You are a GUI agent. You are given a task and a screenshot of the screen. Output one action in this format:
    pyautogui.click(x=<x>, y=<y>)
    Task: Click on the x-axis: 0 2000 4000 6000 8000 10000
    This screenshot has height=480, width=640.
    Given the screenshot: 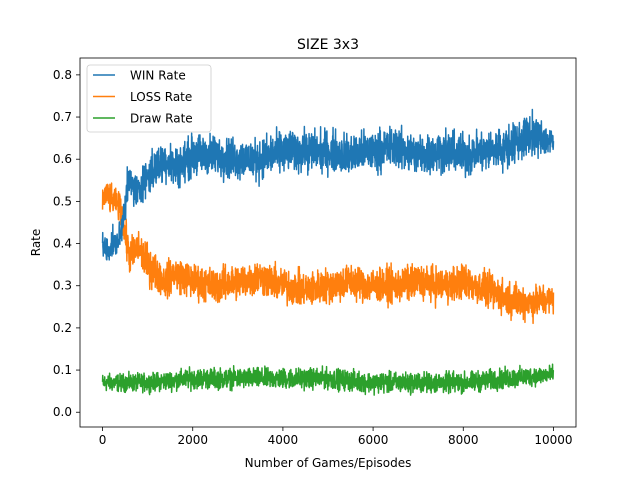 What is the action you would take?
    pyautogui.click(x=336, y=437)
    